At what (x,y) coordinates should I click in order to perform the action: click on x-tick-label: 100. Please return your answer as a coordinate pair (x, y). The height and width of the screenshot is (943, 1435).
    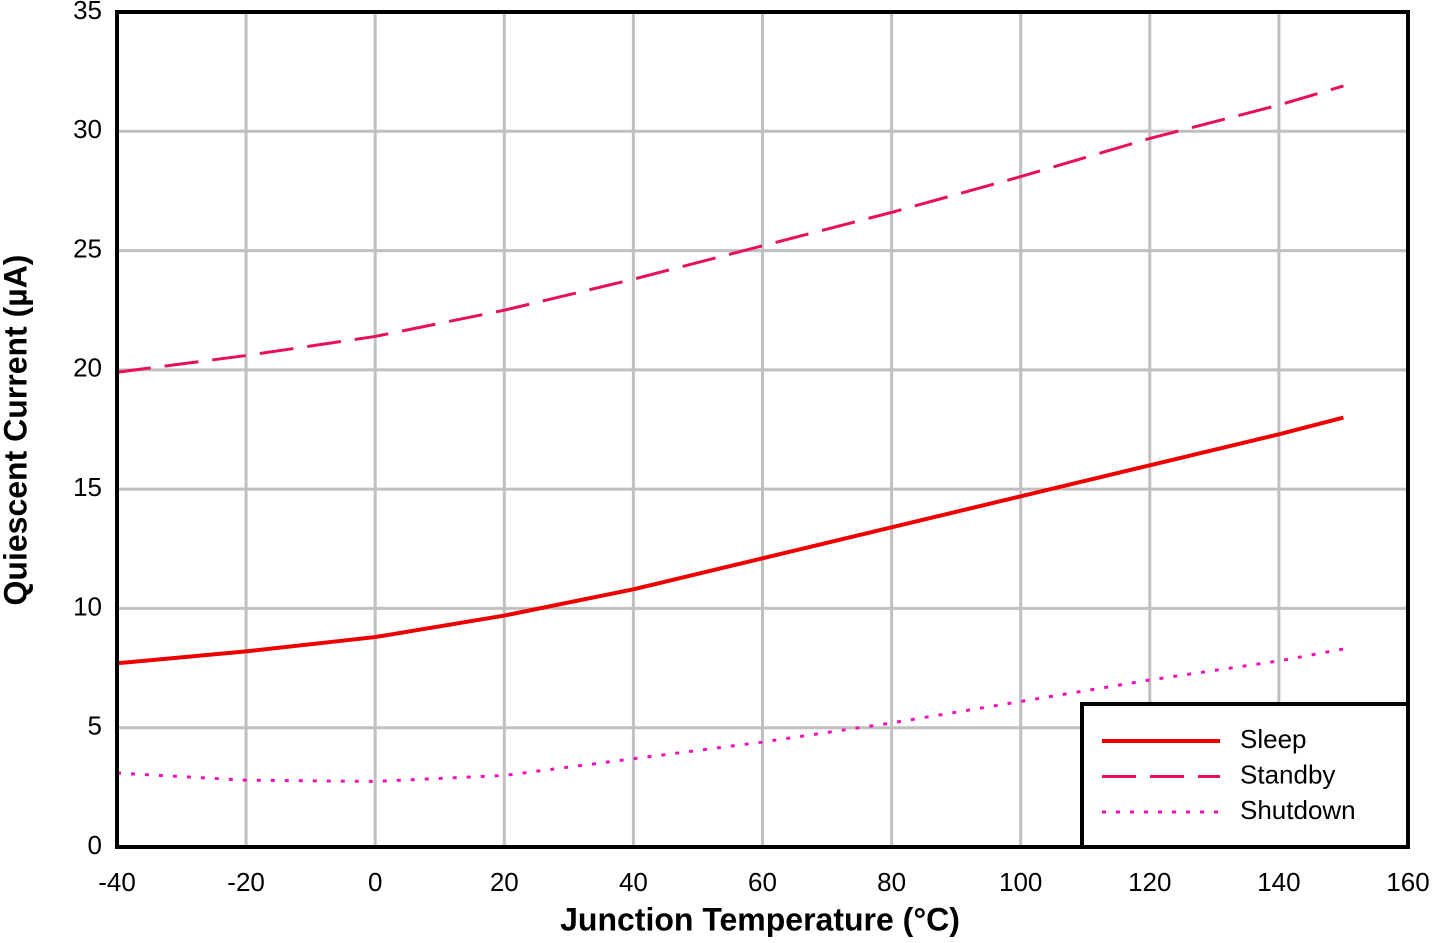
    Looking at the image, I should click on (1020, 882).